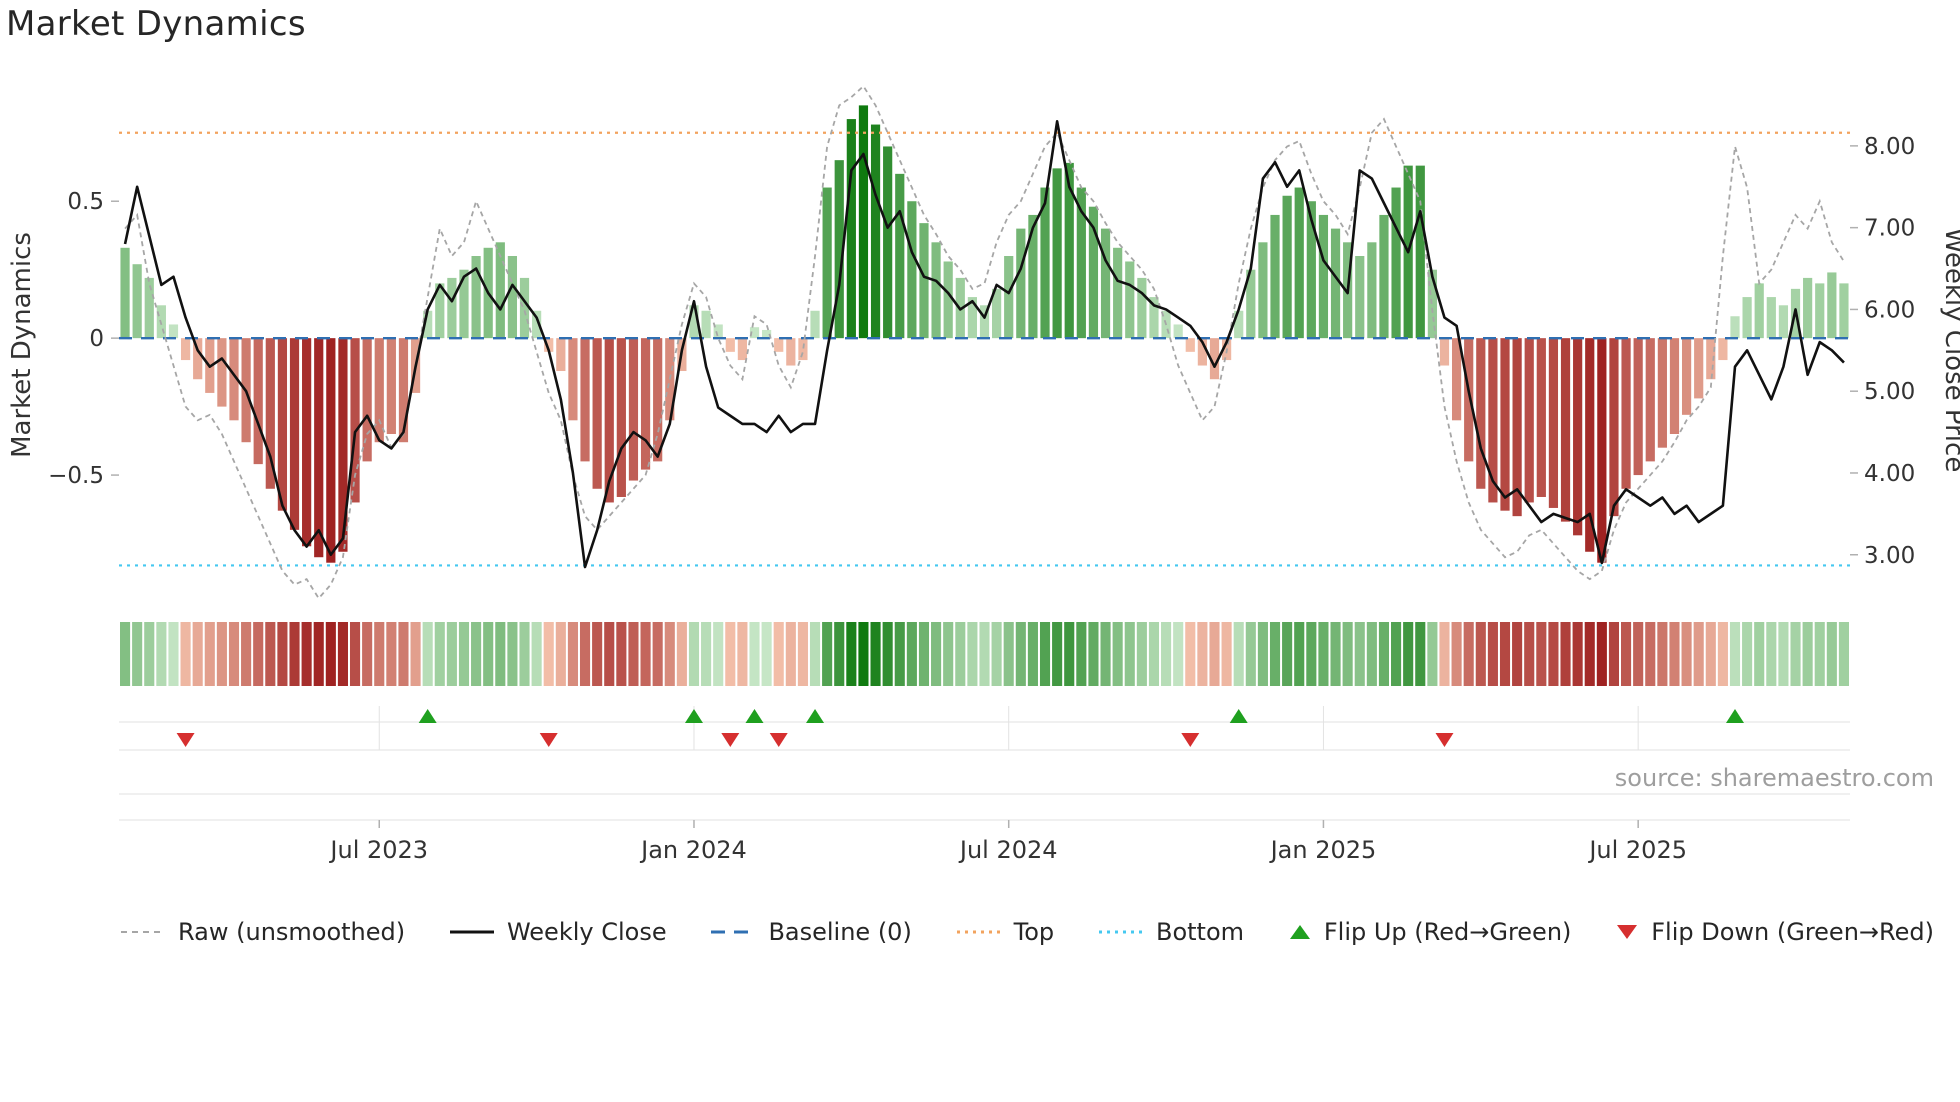  Describe the element at coordinates (76, 476) in the screenshot. I see `left-tick-label: −0.5` at that location.